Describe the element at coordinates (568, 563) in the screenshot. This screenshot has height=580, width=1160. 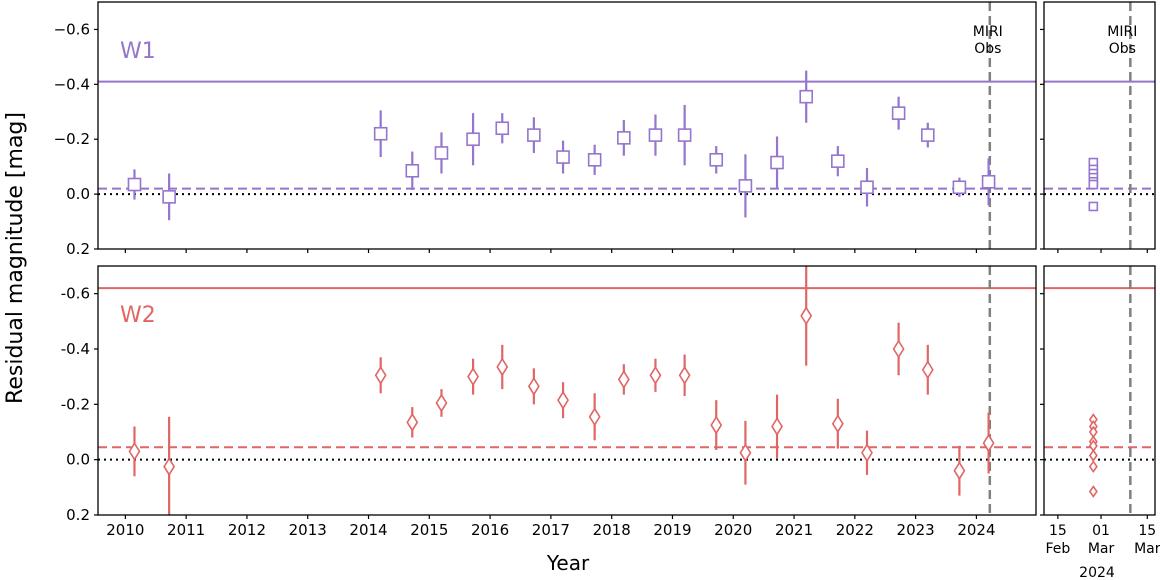
I see `x-axis-label: Year` at that location.